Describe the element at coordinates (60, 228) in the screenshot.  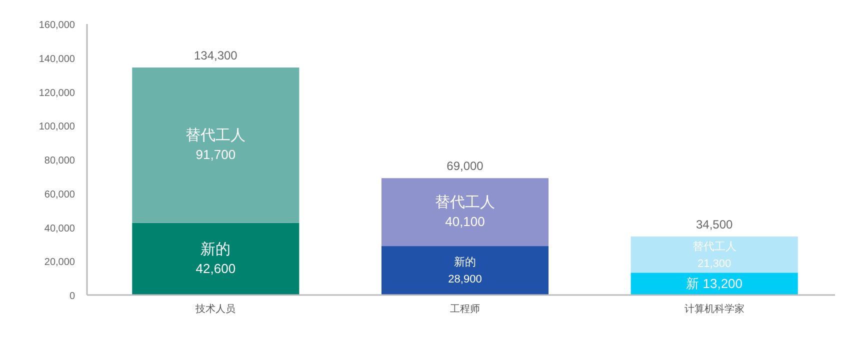
I see `y-tick-label: 40,000` at that location.